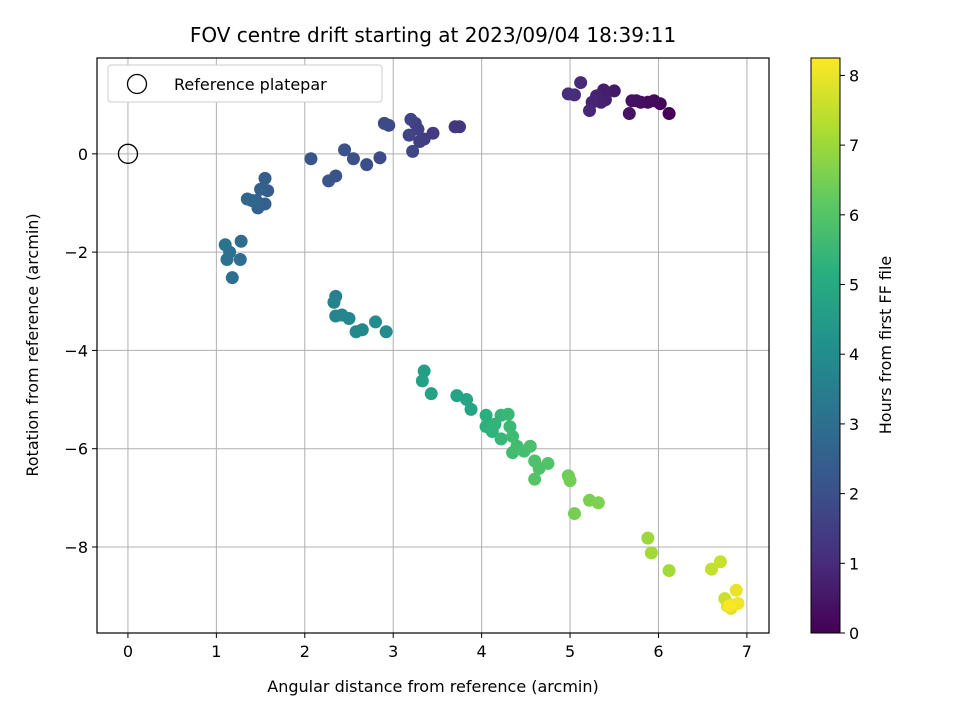  Describe the element at coordinates (83, 154) in the screenshot. I see `y-tick-label: 0` at that location.